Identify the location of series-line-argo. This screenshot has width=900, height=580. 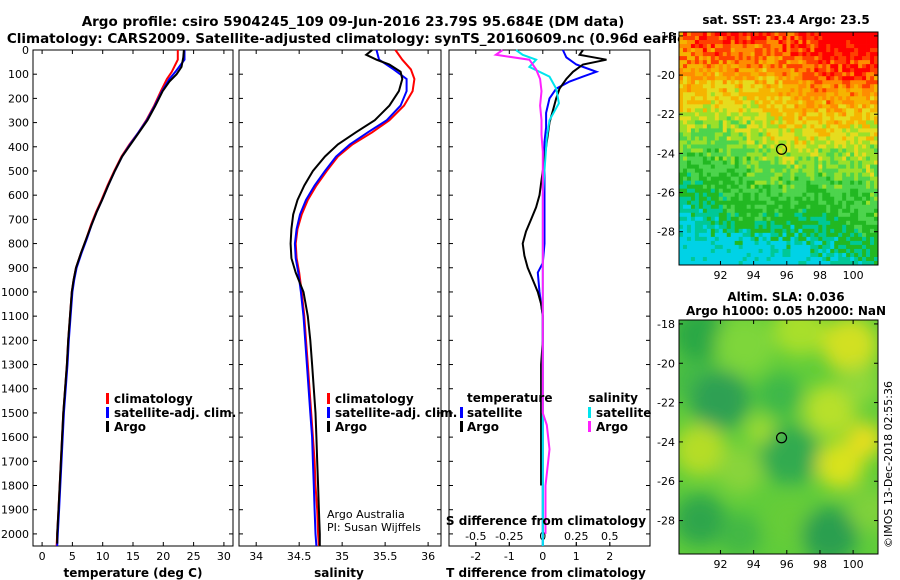
(120, 296).